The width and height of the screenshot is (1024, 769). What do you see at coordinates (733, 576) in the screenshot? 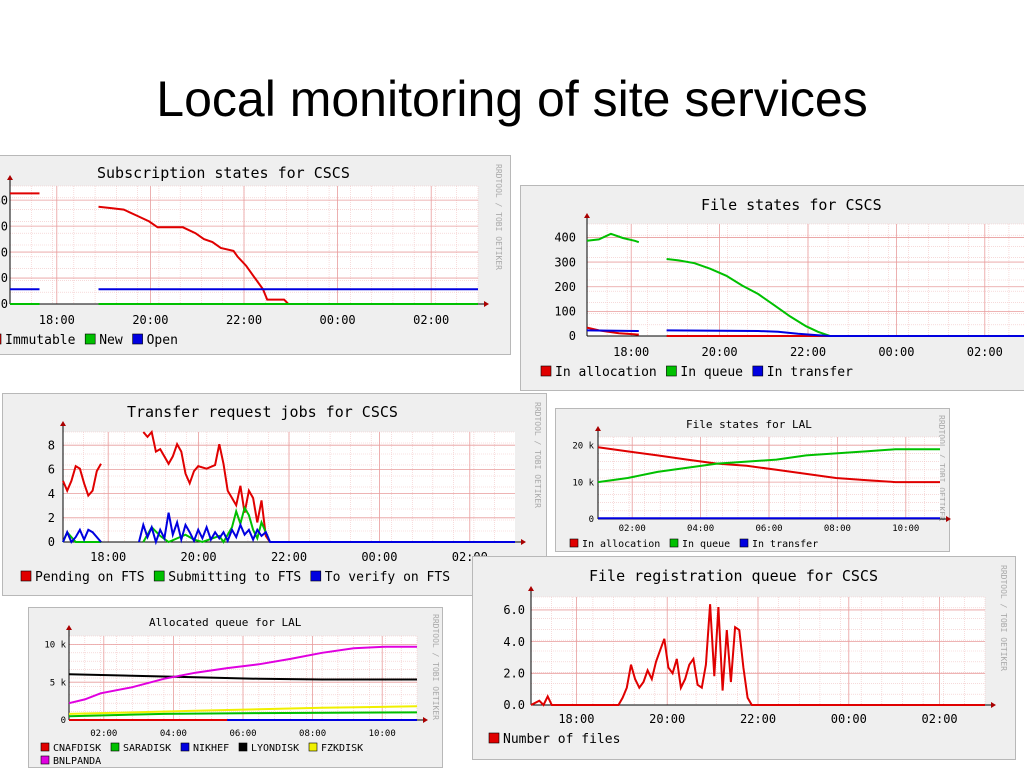
I see `chart-title: File registration queue for CSCS` at bounding box center [733, 576].